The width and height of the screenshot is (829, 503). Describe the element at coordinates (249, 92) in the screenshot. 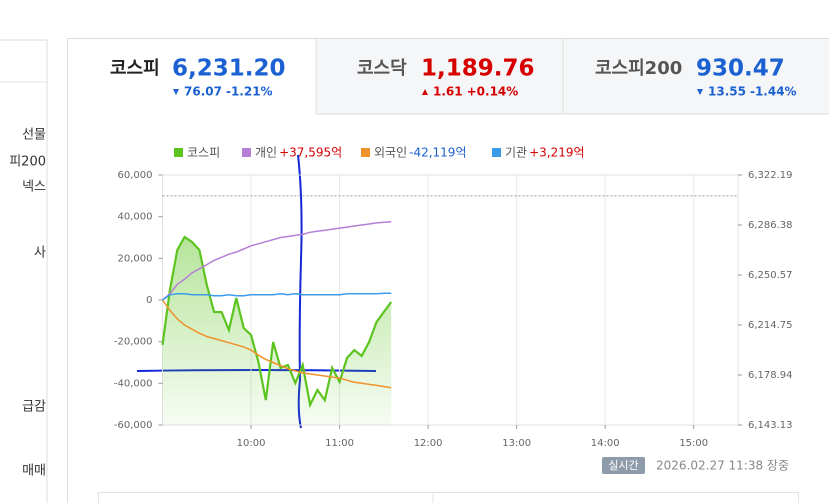

I see `tab-rate: -1.21%` at that location.